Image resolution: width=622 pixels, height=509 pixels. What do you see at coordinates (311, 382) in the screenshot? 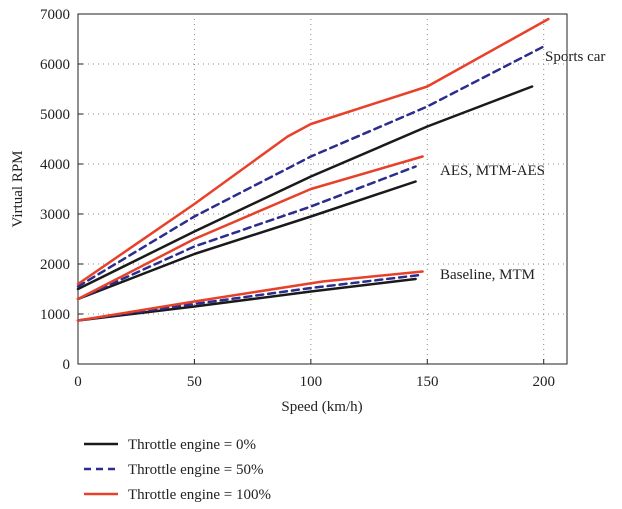
I see `x-tick-label: 100` at bounding box center [311, 382].